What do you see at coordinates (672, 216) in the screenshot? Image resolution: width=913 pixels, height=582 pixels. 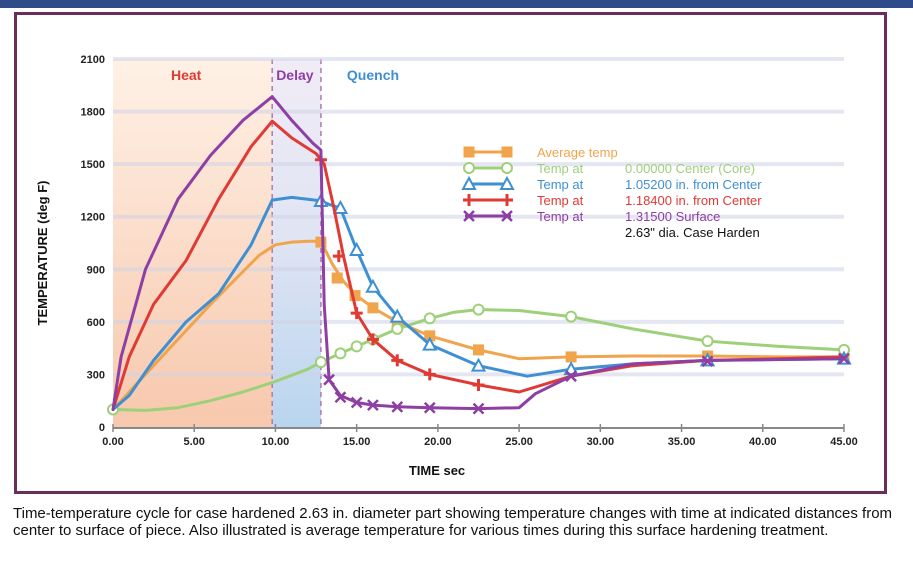 I see `legend-position: 1.31500 Surface` at bounding box center [672, 216].